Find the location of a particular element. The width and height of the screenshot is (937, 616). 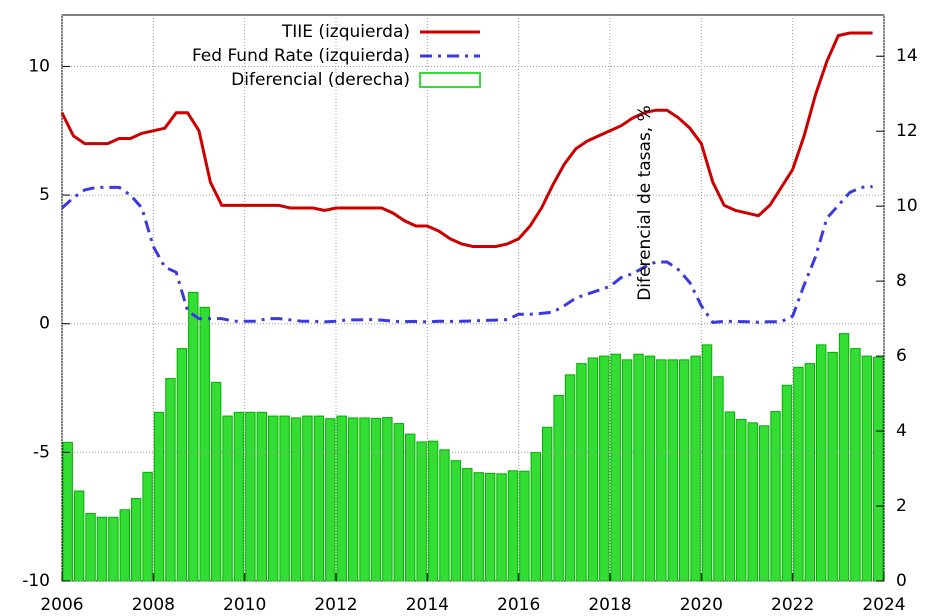

x-tick-label: 2018 is located at coordinates (609, 605).